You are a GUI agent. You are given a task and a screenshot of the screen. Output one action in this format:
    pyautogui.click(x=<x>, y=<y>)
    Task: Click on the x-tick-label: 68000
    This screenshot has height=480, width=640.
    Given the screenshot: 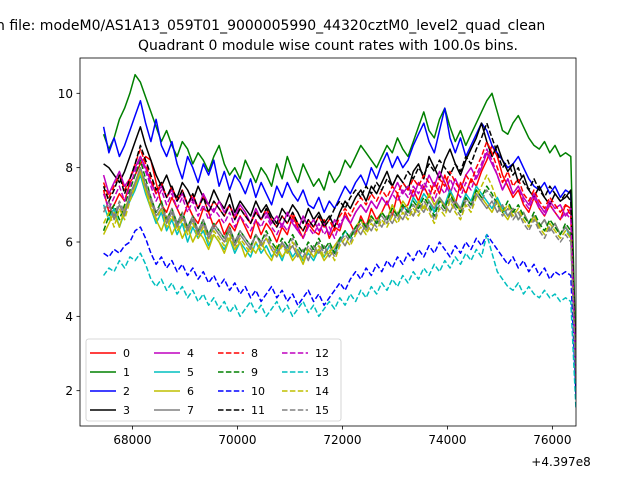 What is the action you would take?
    pyautogui.click(x=132, y=440)
    